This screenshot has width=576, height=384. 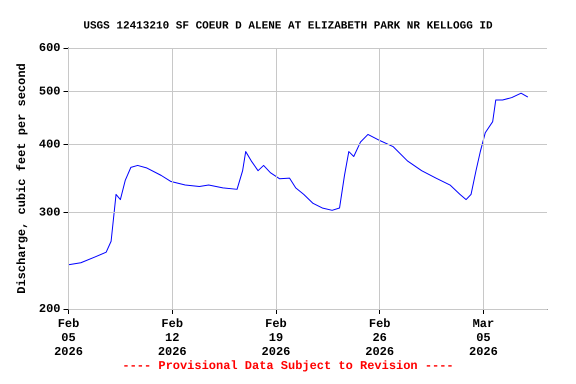 What do you see at coordinates (483, 338) in the screenshot?
I see `x-tick-label: Mar 05 2026` at bounding box center [483, 338].